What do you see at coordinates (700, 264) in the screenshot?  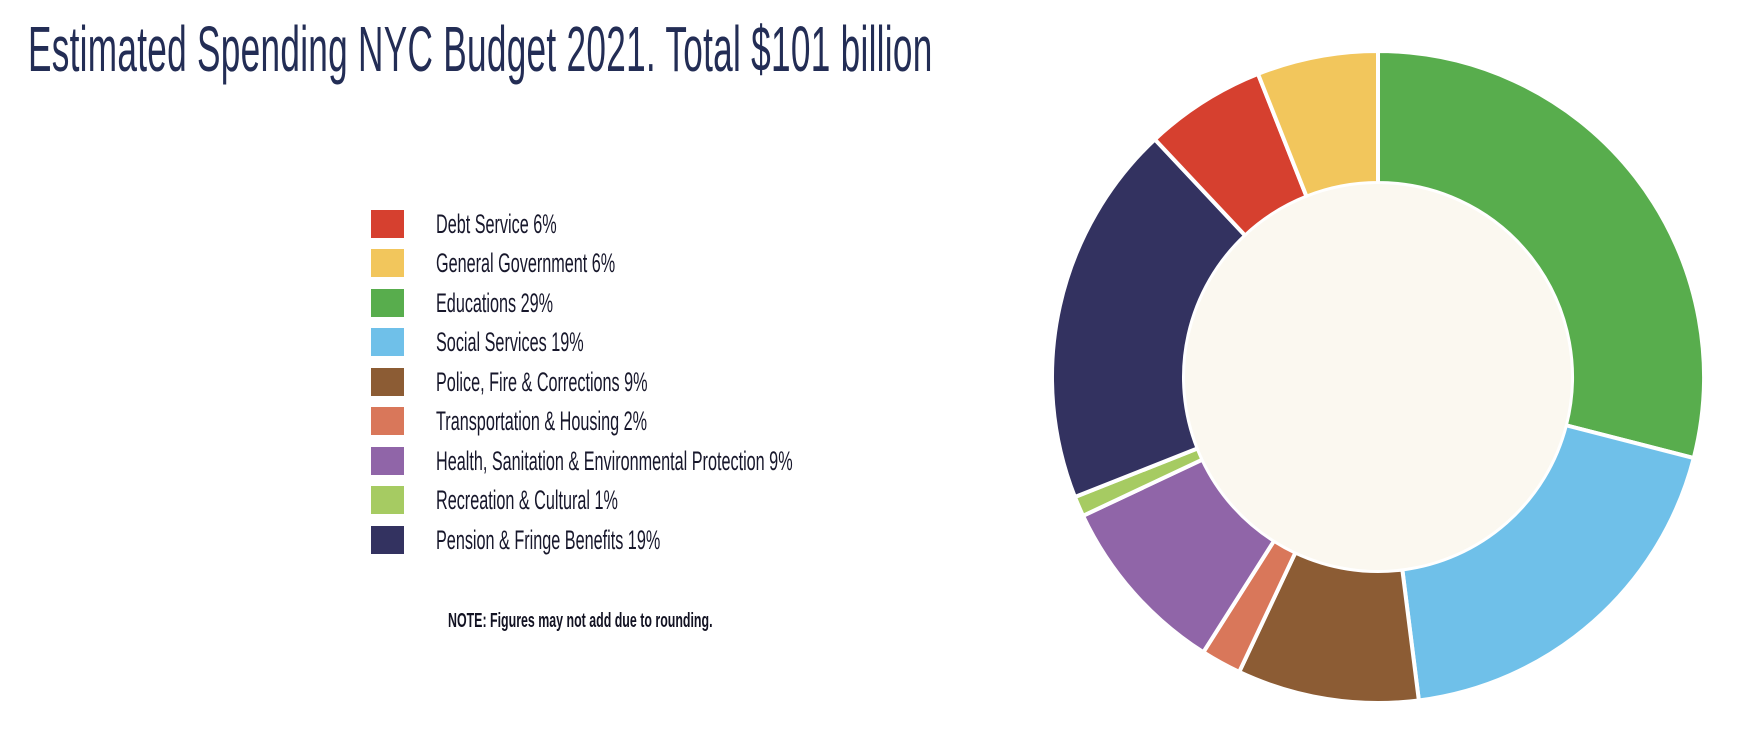 I see `legend-item: General Government 6%` at bounding box center [700, 264].